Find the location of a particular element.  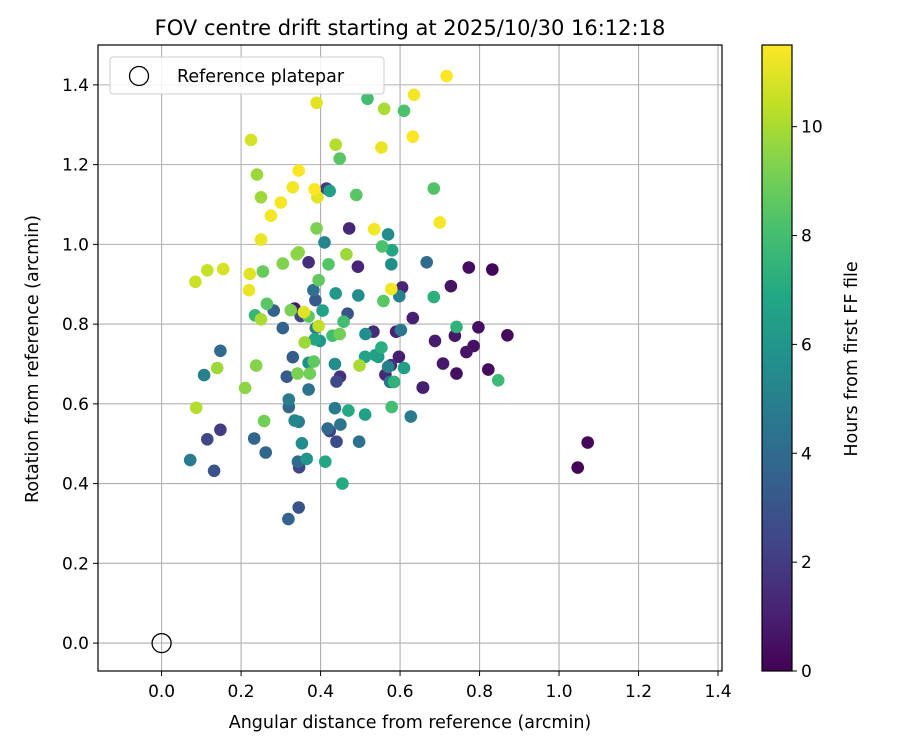

x-axis-title: Angular distance from reference (arcmin) is located at coordinates (410, 723).